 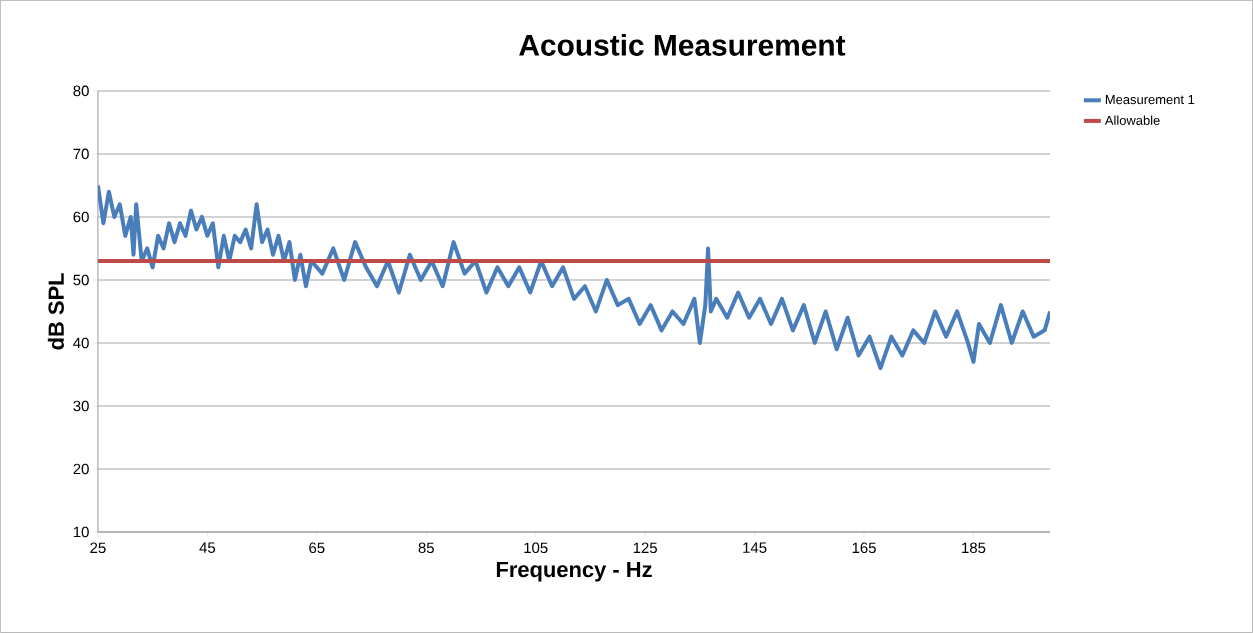 I want to click on x-tick-label: 25, so click(x=98, y=548).